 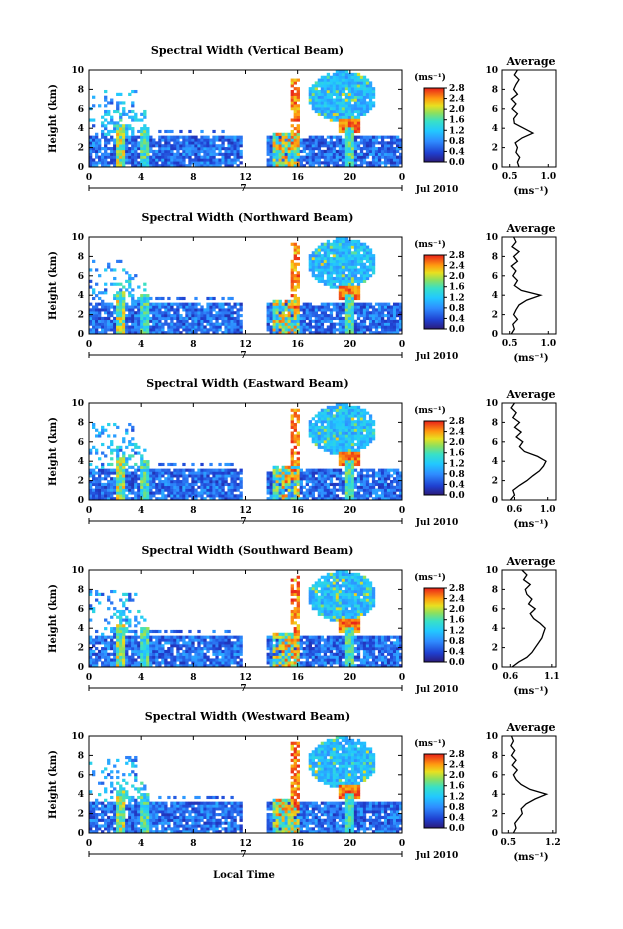 What do you see at coordinates (81, 501) in the screenshot?
I see `y-tick-label: 0` at bounding box center [81, 501].